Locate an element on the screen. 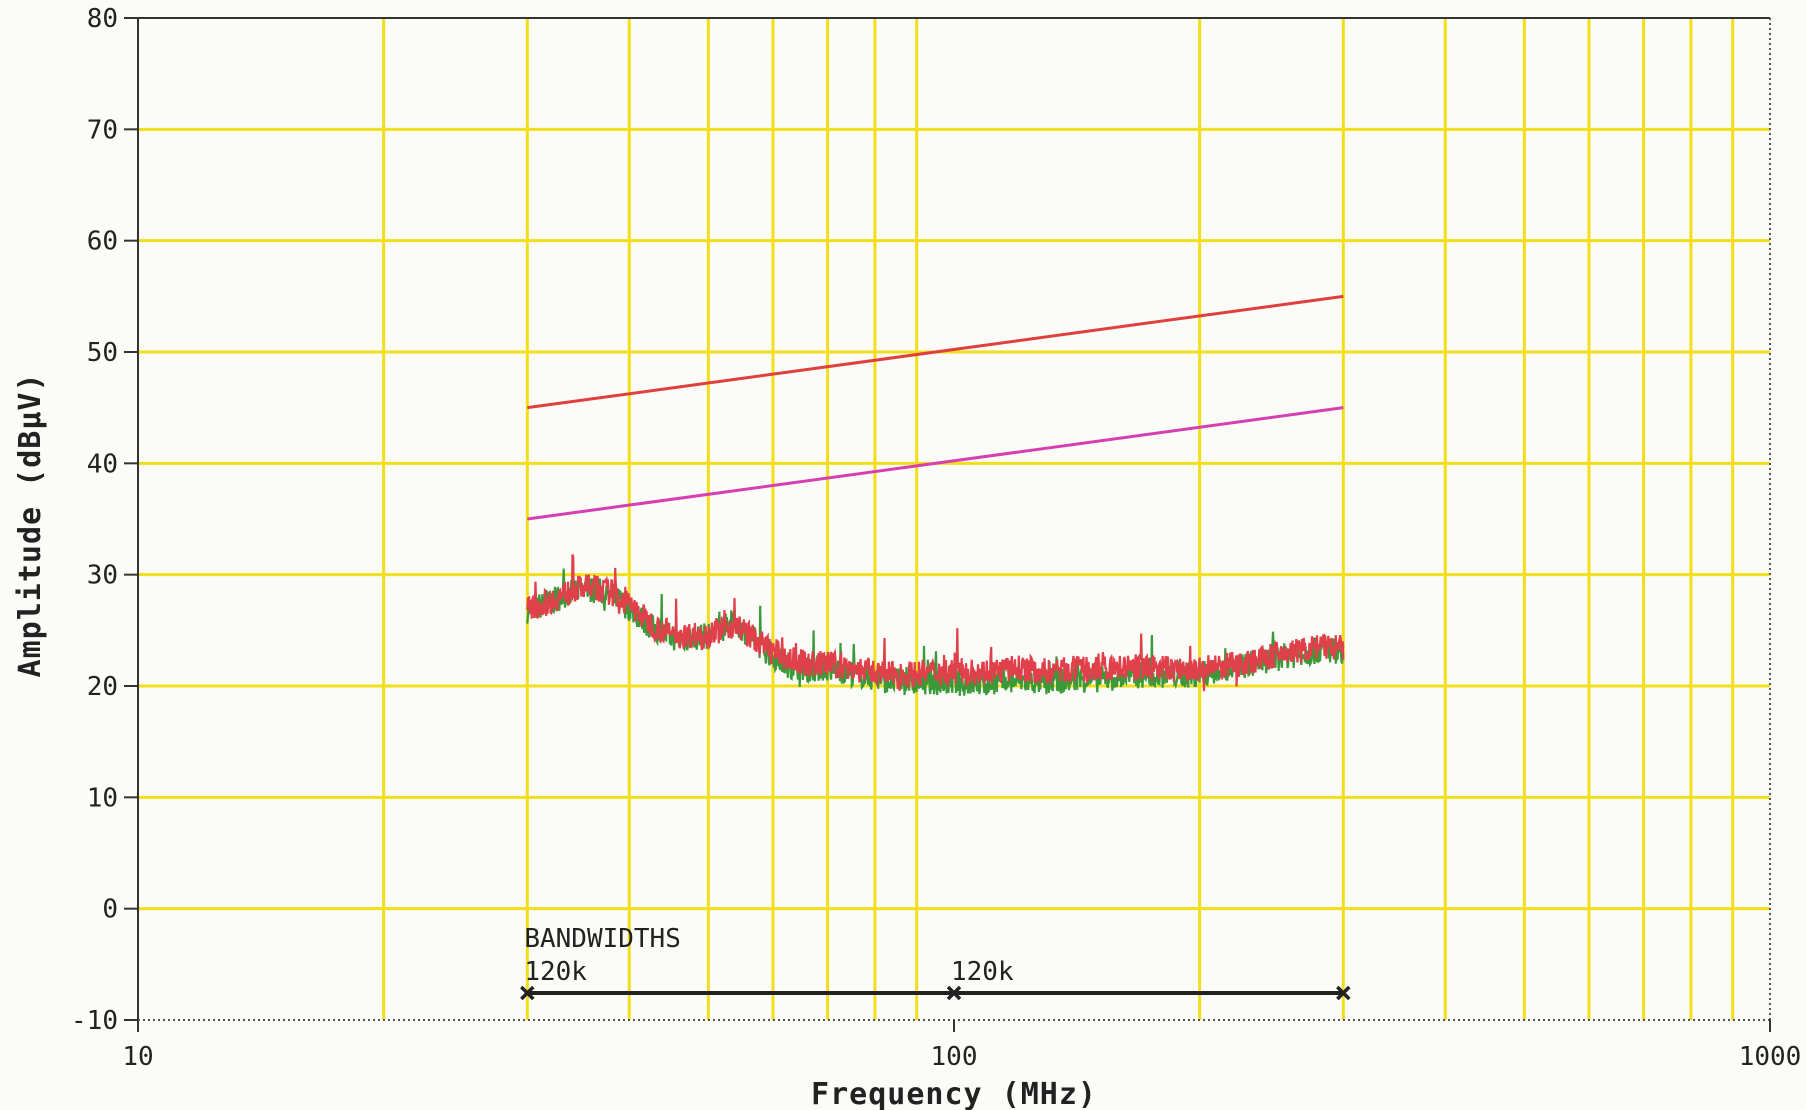  x-tick-label: 1000 is located at coordinates (1770, 1057).